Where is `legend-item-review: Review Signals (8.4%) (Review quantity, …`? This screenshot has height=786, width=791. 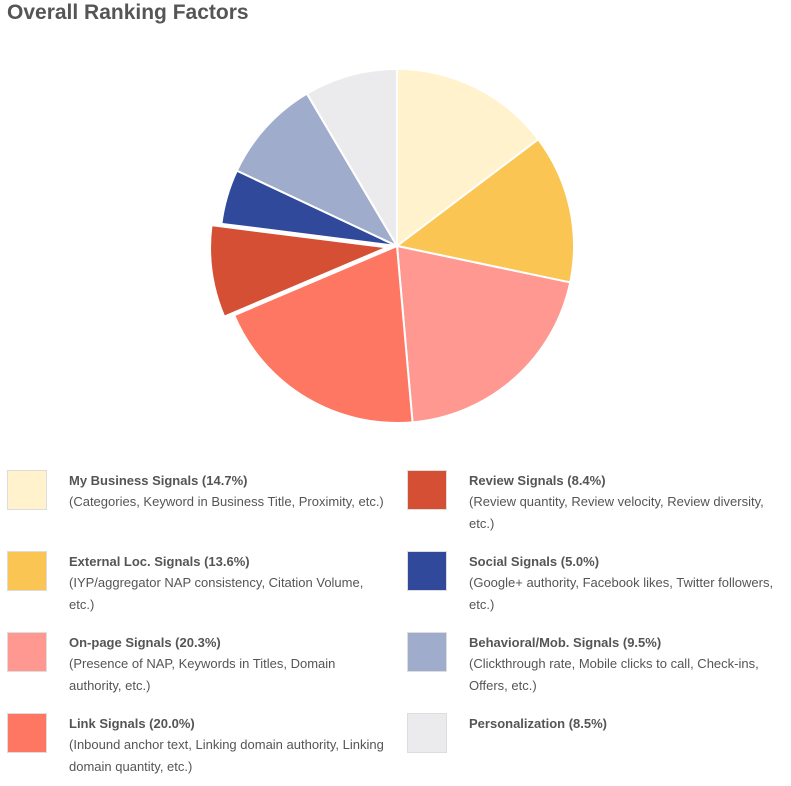
legend-item-review: Review Signals (8.4%) (Review quantity, … is located at coordinates (595, 504).